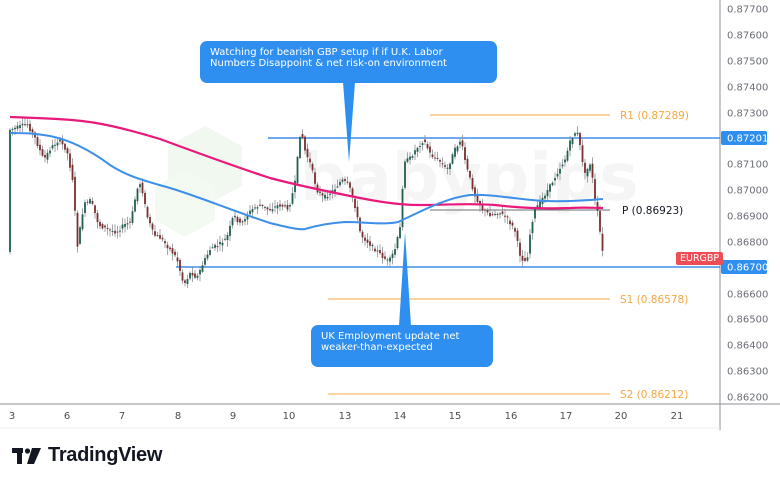  What do you see at coordinates (233, 416) in the screenshot?
I see `time-tick-label: 9` at bounding box center [233, 416].